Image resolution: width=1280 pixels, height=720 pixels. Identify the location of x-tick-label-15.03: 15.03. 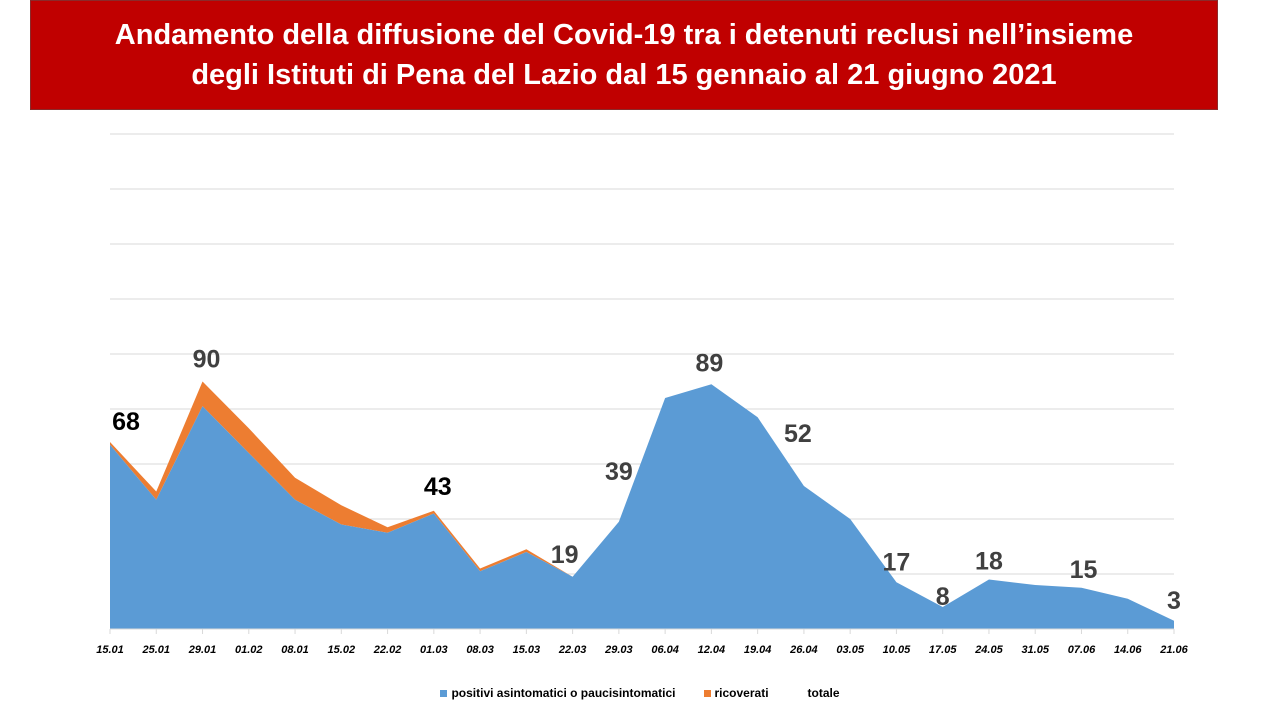
(527, 650).